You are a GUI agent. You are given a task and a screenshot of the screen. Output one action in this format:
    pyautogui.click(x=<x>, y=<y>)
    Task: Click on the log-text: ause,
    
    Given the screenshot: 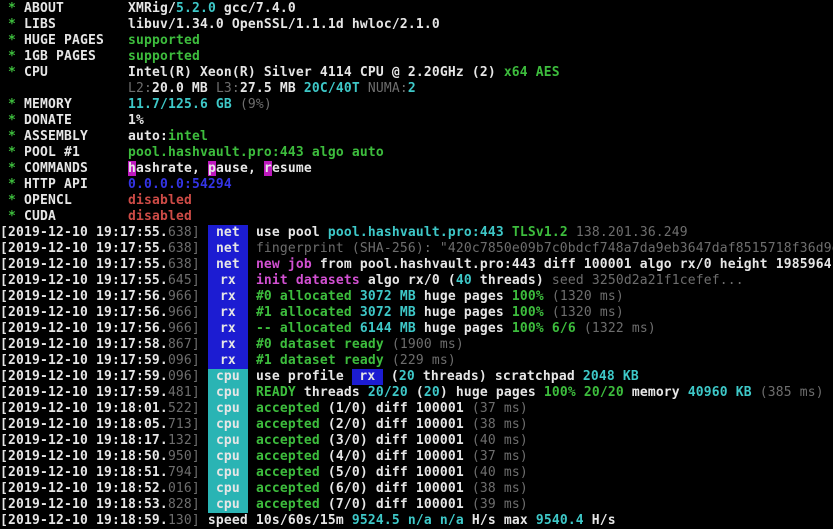 What is the action you would take?
    pyautogui.click(x=239, y=168)
    